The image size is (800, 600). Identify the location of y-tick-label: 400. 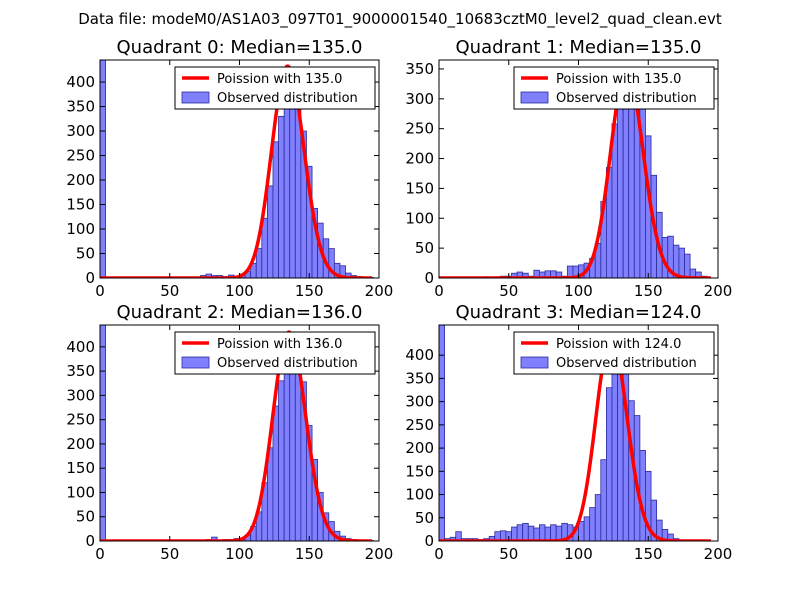
(80, 347).